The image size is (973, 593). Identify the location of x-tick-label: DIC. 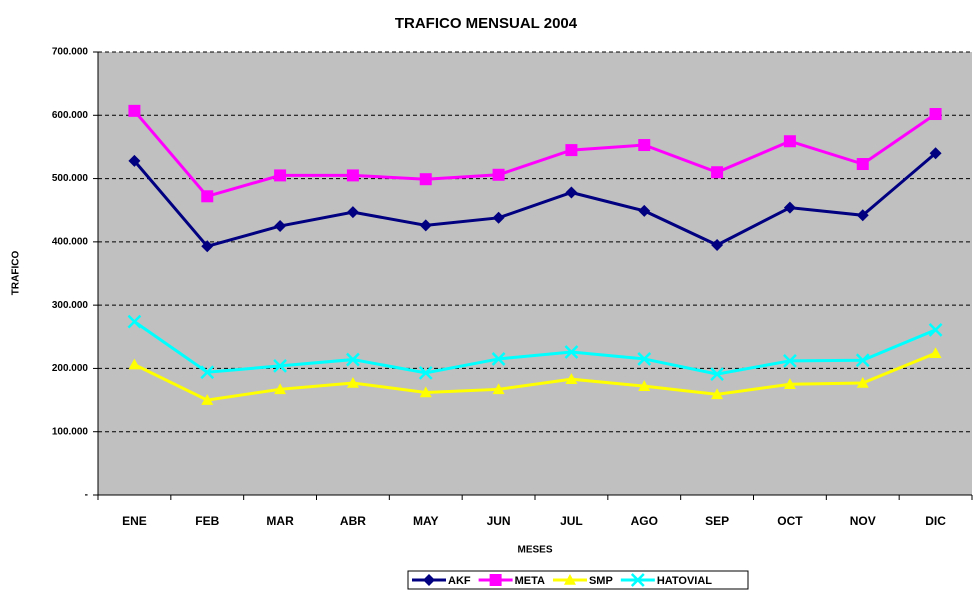
(935, 521).